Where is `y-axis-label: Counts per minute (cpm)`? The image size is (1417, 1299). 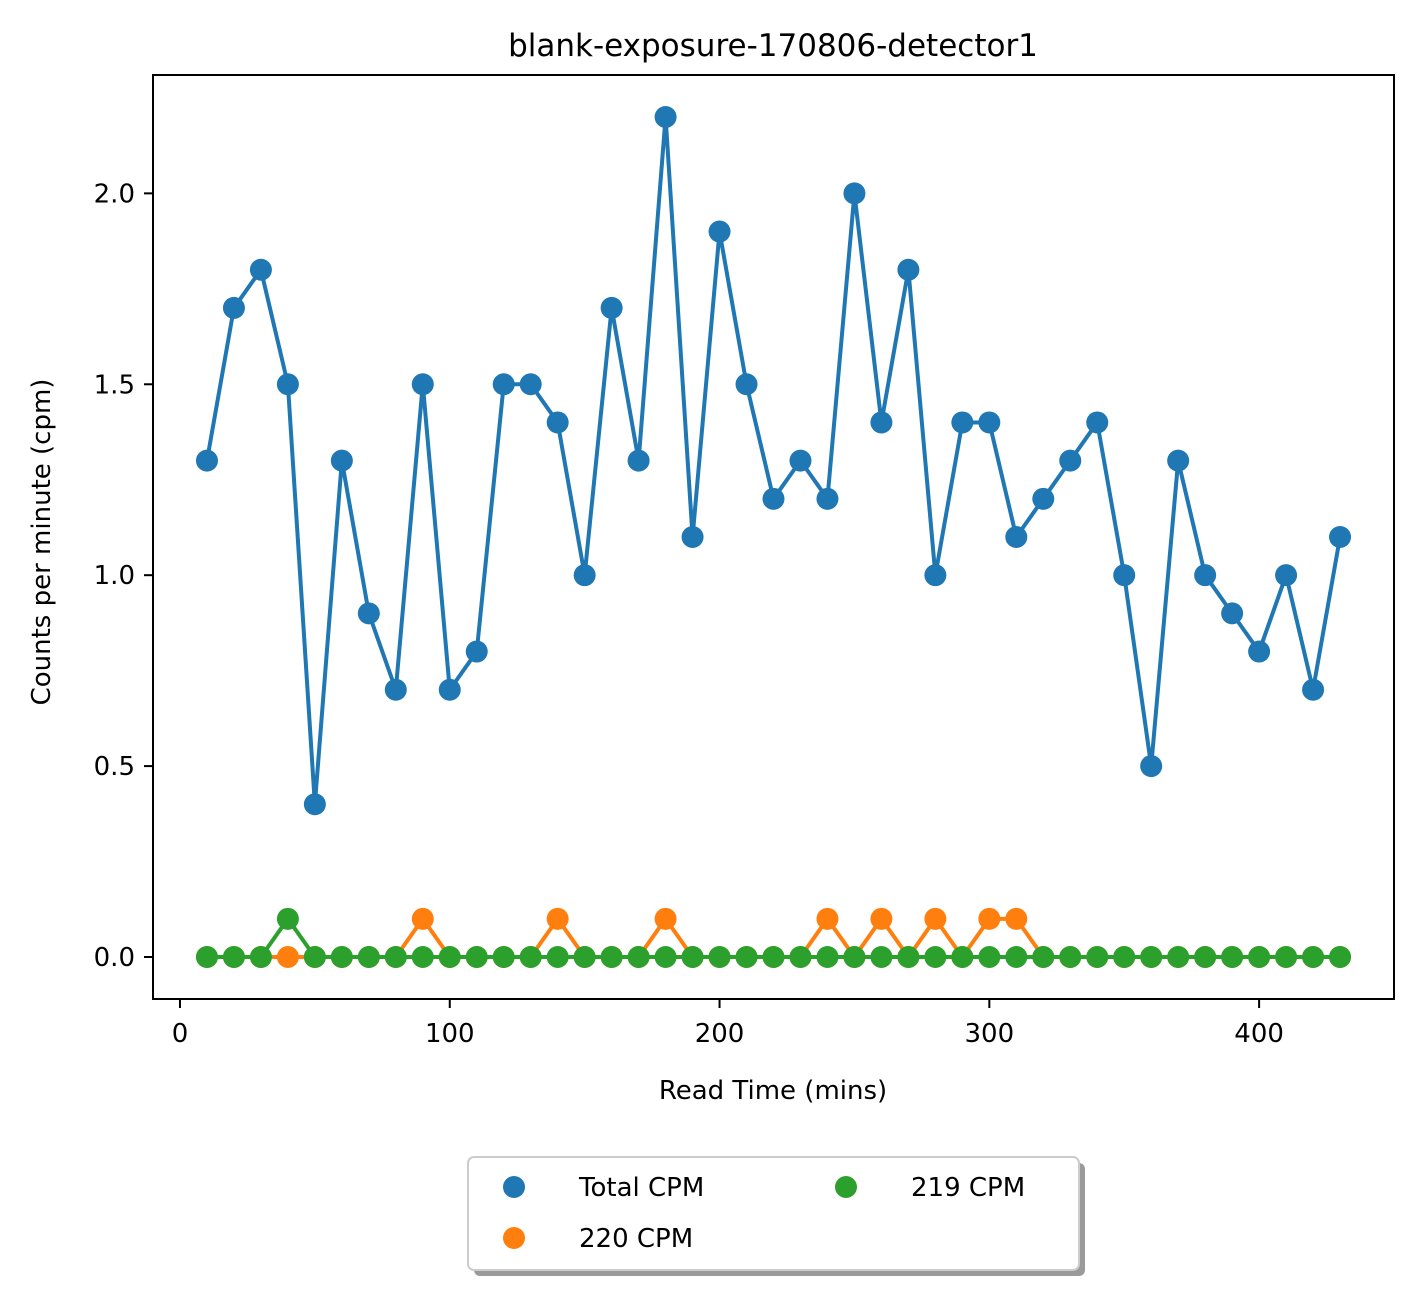
y-axis-label: Counts per minute (cpm) is located at coordinates (42, 542).